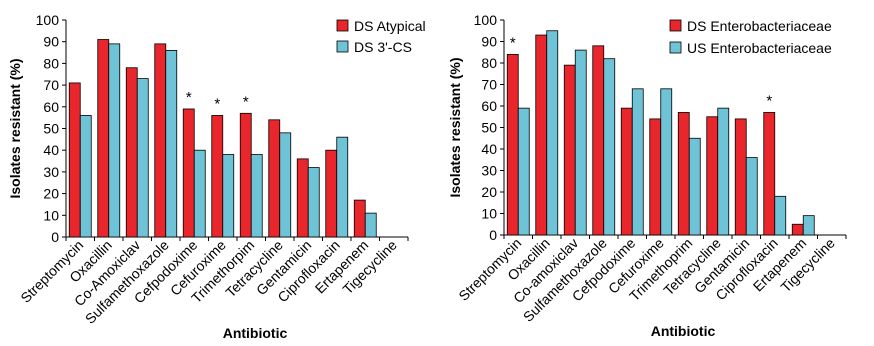 Image resolution: width=874 pixels, height=346 pixels. What do you see at coordinates (390, 26) in the screenshot?
I see `legend-label: DS Atypical` at bounding box center [390, 26].